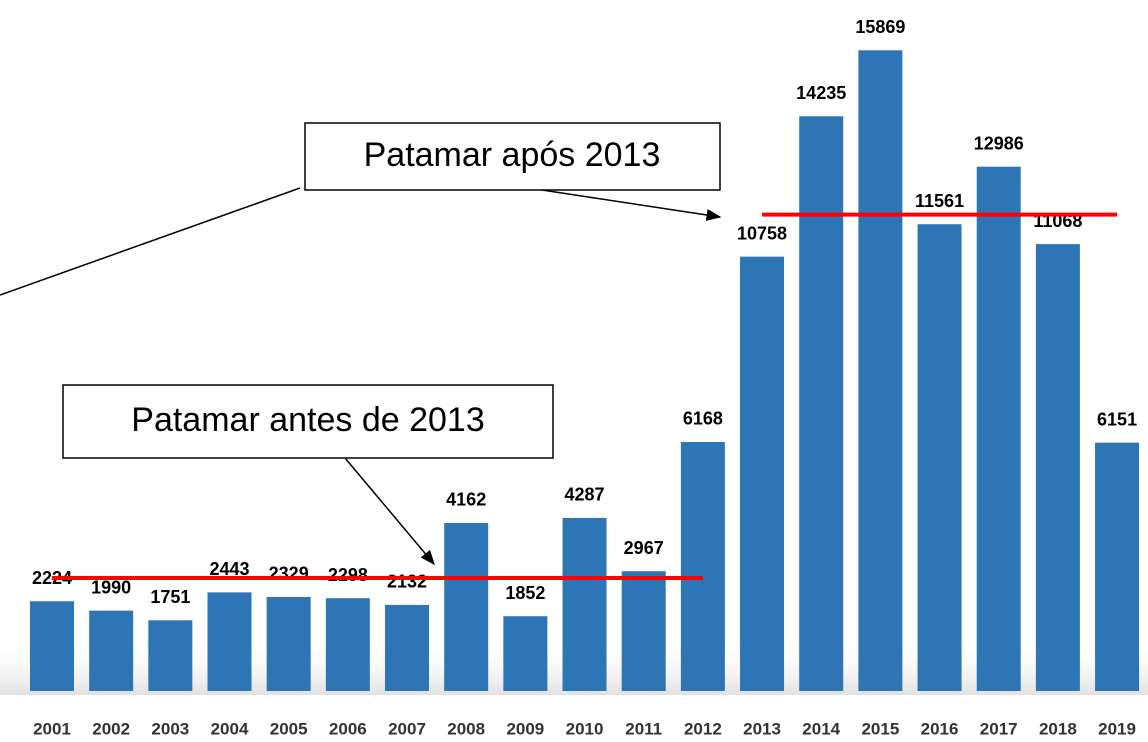 The height and width of the screenshot is (742, 1148). I want to click on data-label: 15869, so click(880, 27).